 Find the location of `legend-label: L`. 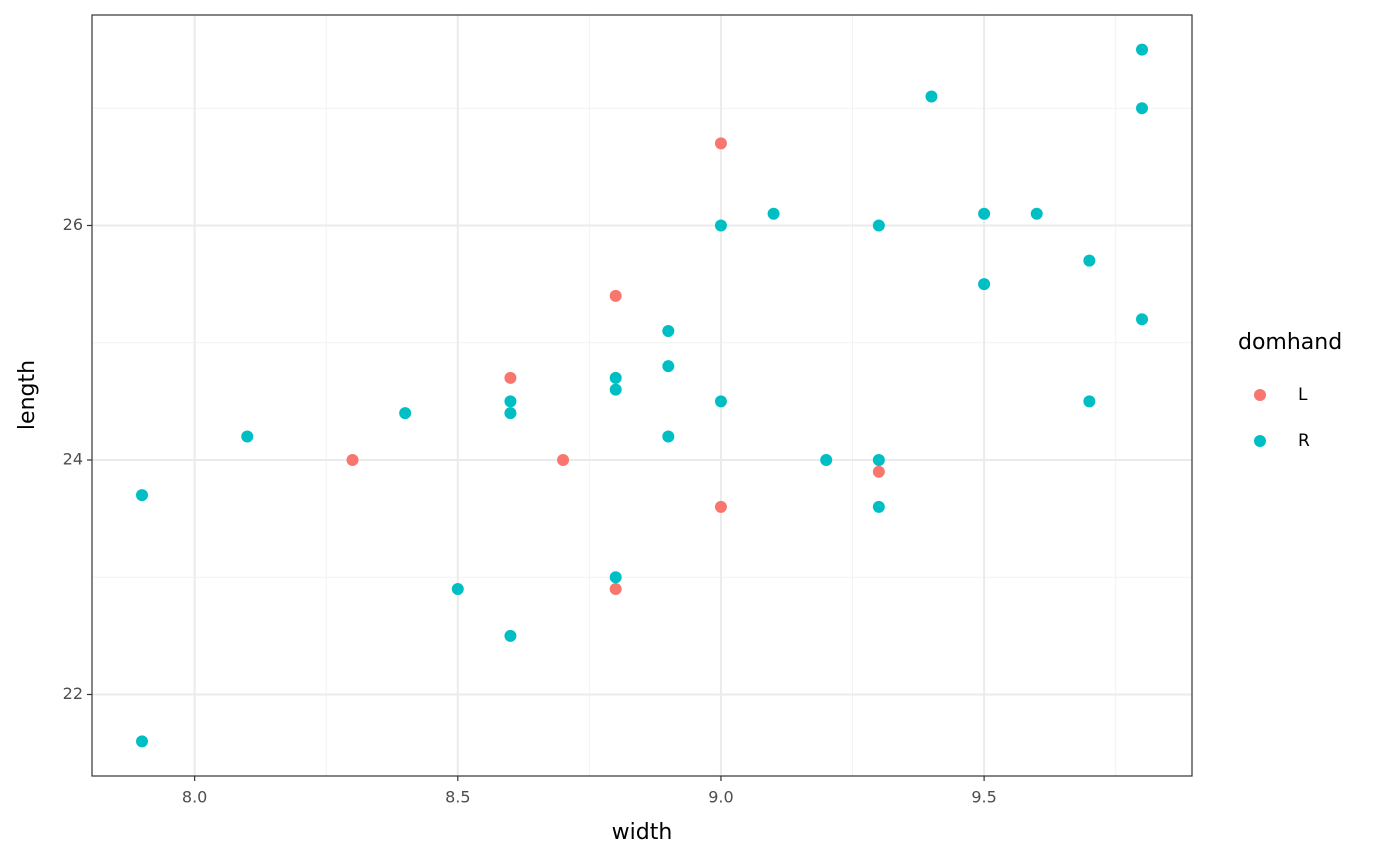

legend-label: L is located at coordinates (1303, 395).